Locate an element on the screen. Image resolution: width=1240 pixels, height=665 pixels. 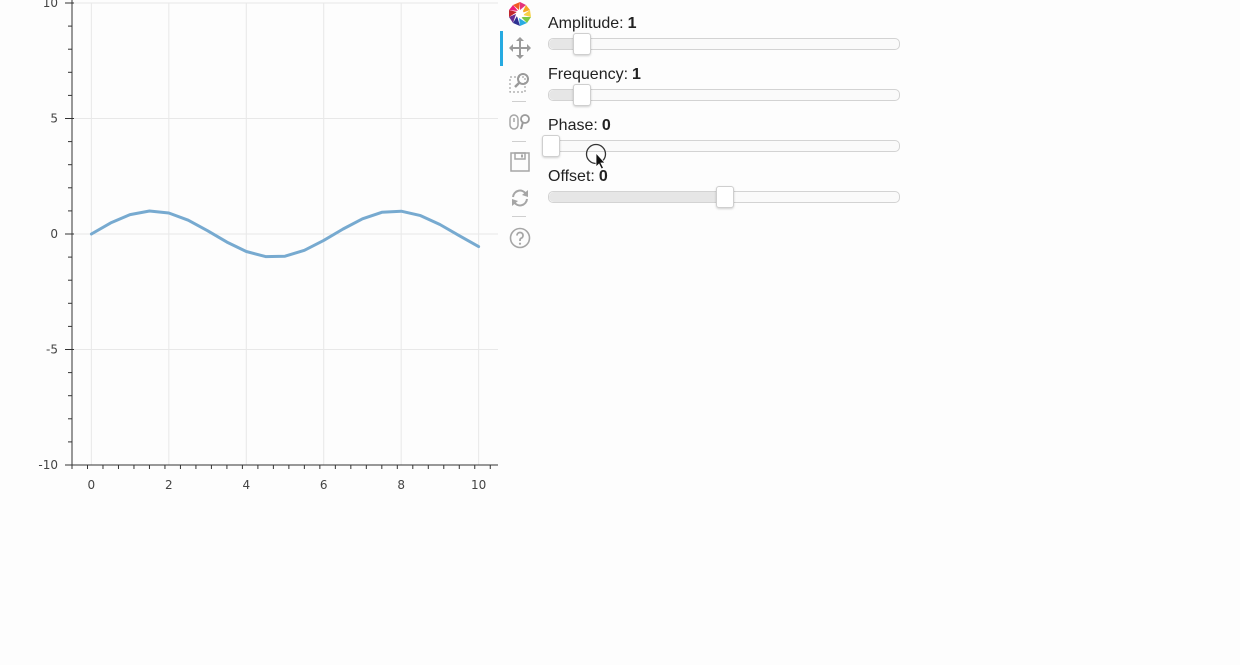
pan-icon is located at coordinates (520, 48).